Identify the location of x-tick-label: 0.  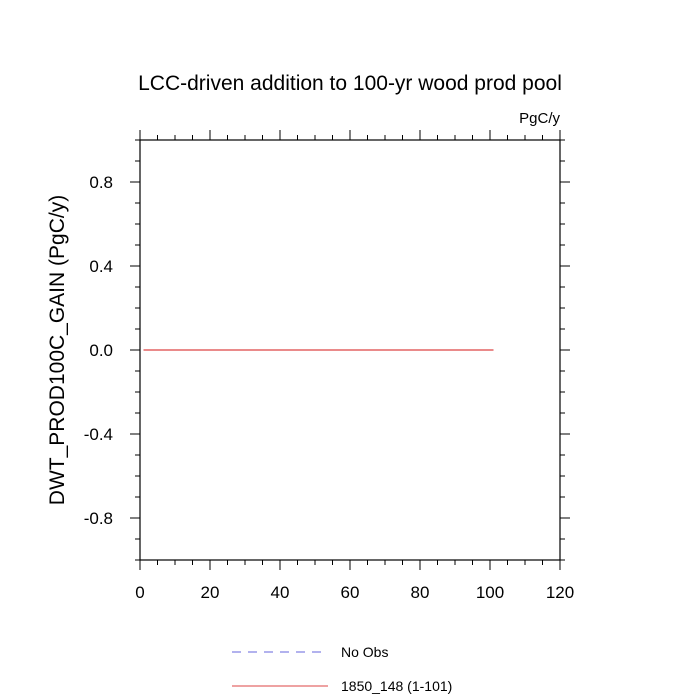
(139, 592).